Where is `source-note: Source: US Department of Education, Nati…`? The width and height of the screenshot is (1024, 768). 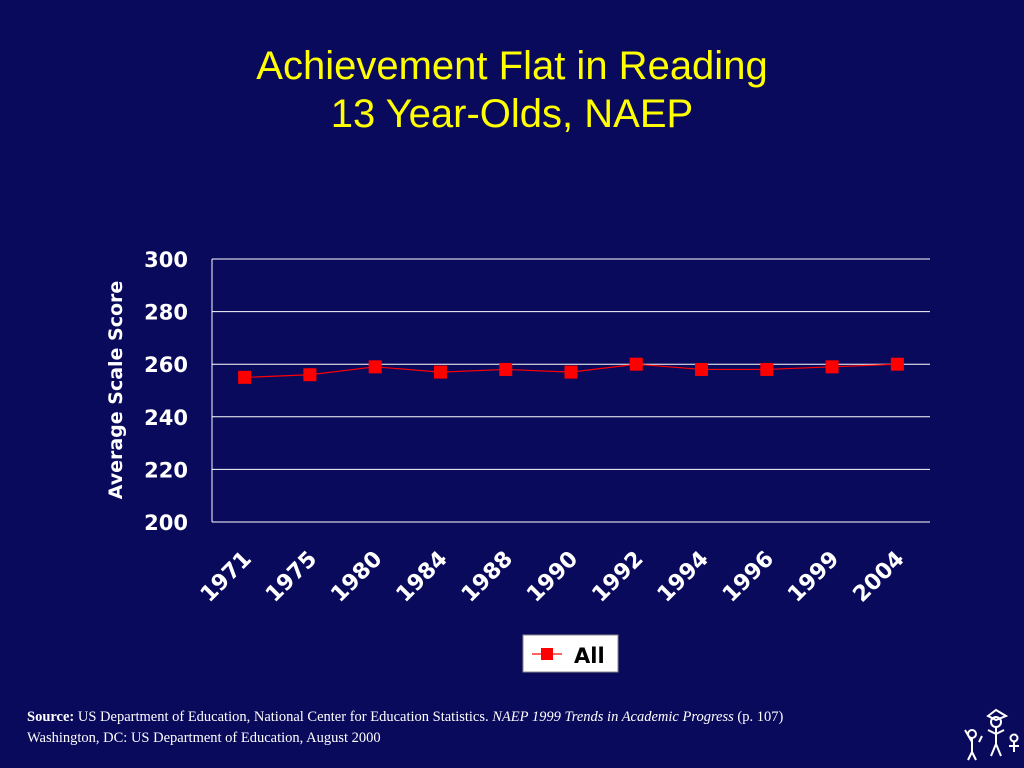 source-note: Source: US Department of Education, Nati… is located at coordinates (487, 728).